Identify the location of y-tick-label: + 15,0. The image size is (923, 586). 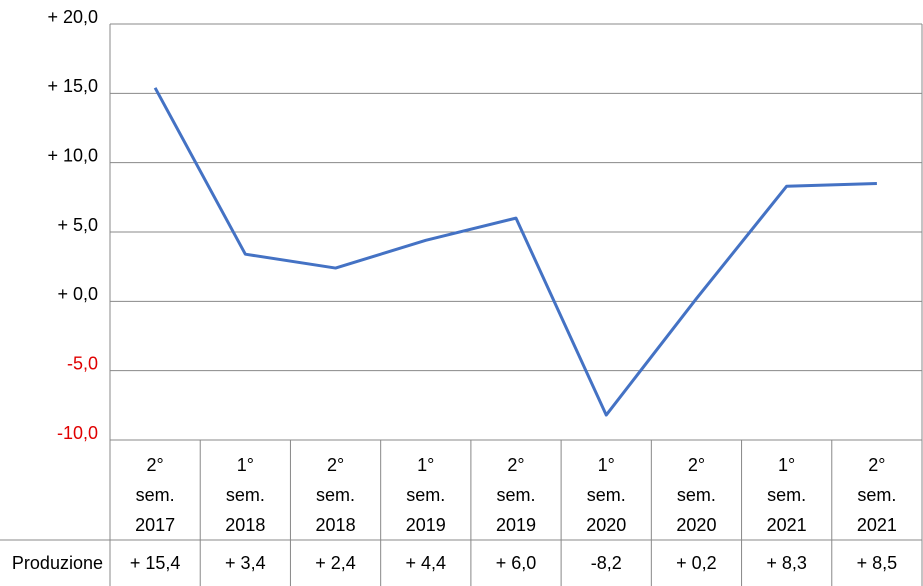
(72, 86).